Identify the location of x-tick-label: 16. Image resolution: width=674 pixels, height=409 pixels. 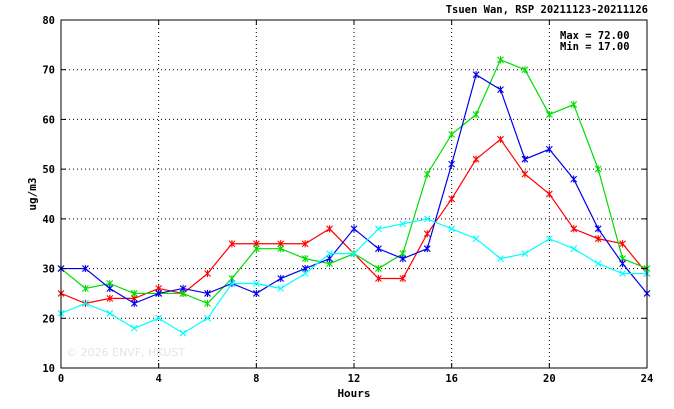
(451, 379).